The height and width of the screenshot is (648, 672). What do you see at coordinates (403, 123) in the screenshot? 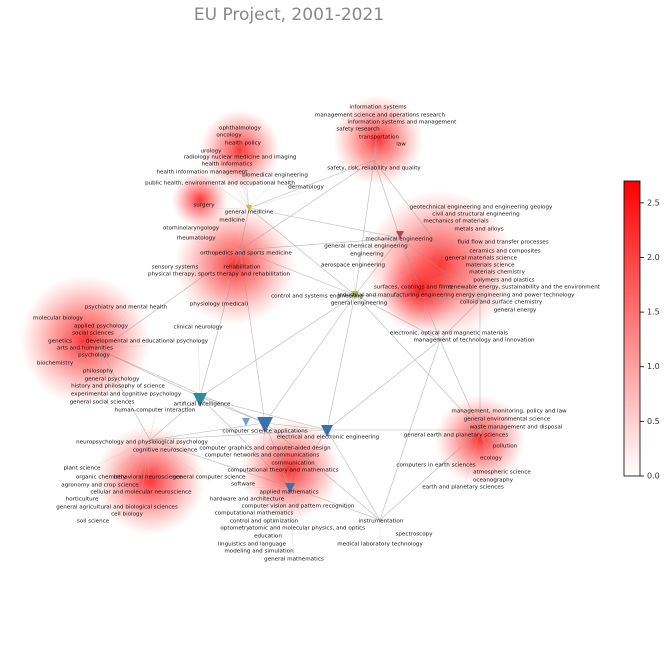
I see `node-label: information systems and management` at bounding box center [403, 123].